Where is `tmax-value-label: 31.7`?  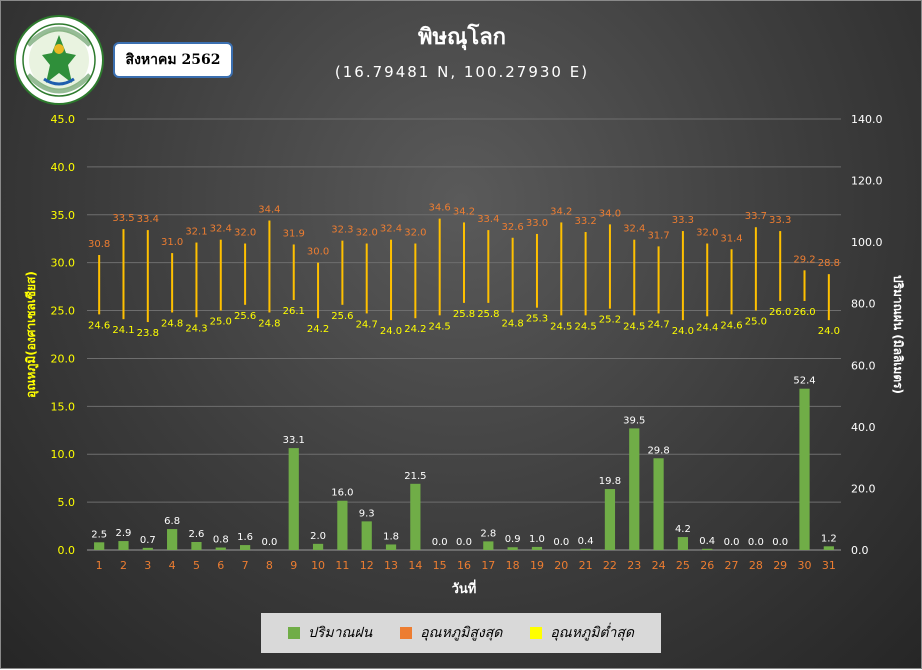
tmax-value-label: 31.7 is located at coordinates (658, 235).